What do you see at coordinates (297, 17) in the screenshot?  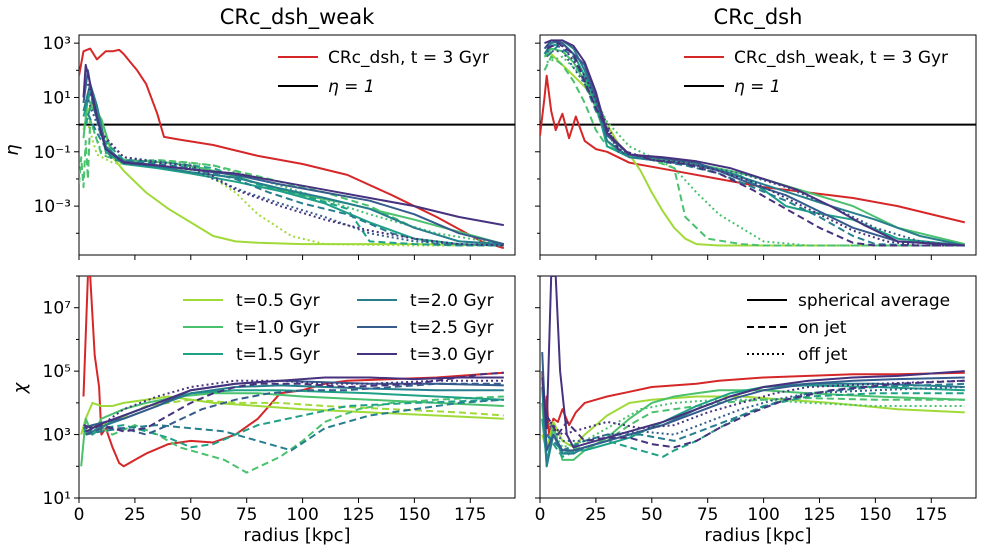 I see `title-left: CRc_dsh_weak` at bounding box center [297, 17].